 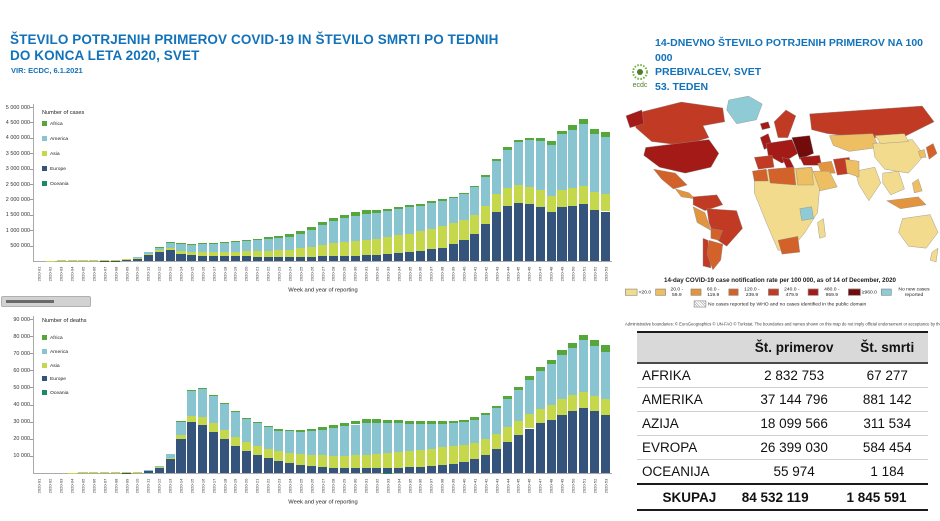 I want to click on cases-ytick-mark, so click(x=31, y=246).